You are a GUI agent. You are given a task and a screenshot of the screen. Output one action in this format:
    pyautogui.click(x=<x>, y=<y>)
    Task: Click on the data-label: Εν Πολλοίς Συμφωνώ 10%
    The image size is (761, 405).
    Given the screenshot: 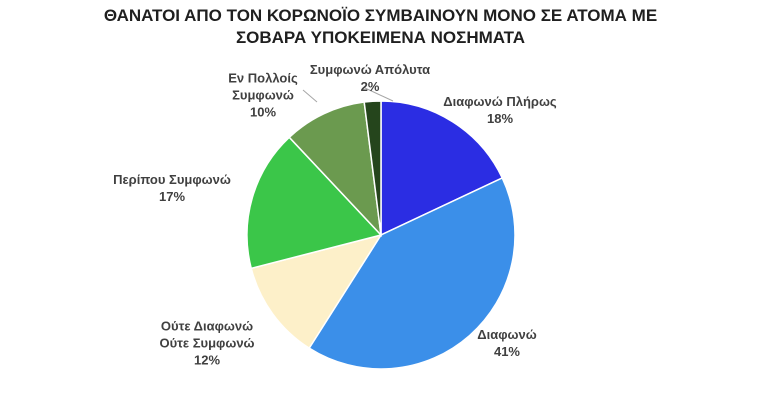 What is the action you would take?
    pyautogui.click(x=263, y=95)
    